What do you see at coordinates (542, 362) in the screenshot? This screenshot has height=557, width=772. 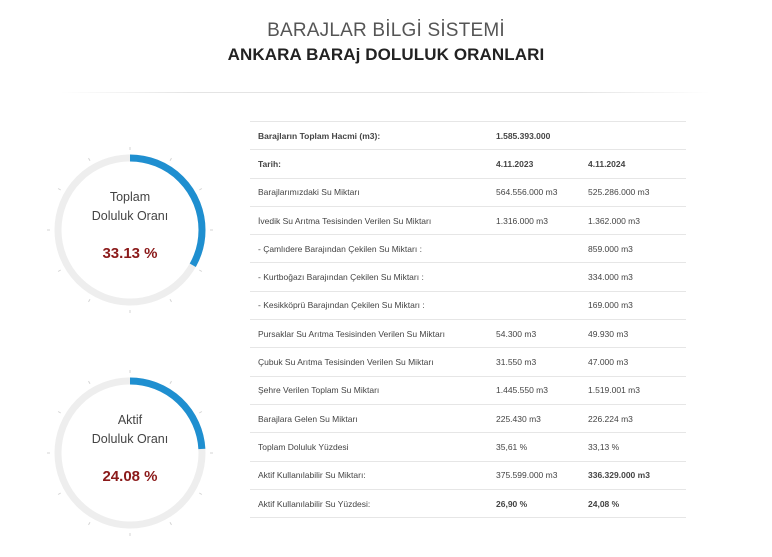 I see `row-value-2023: 31.550 m3` at bounding box center [542, 362].